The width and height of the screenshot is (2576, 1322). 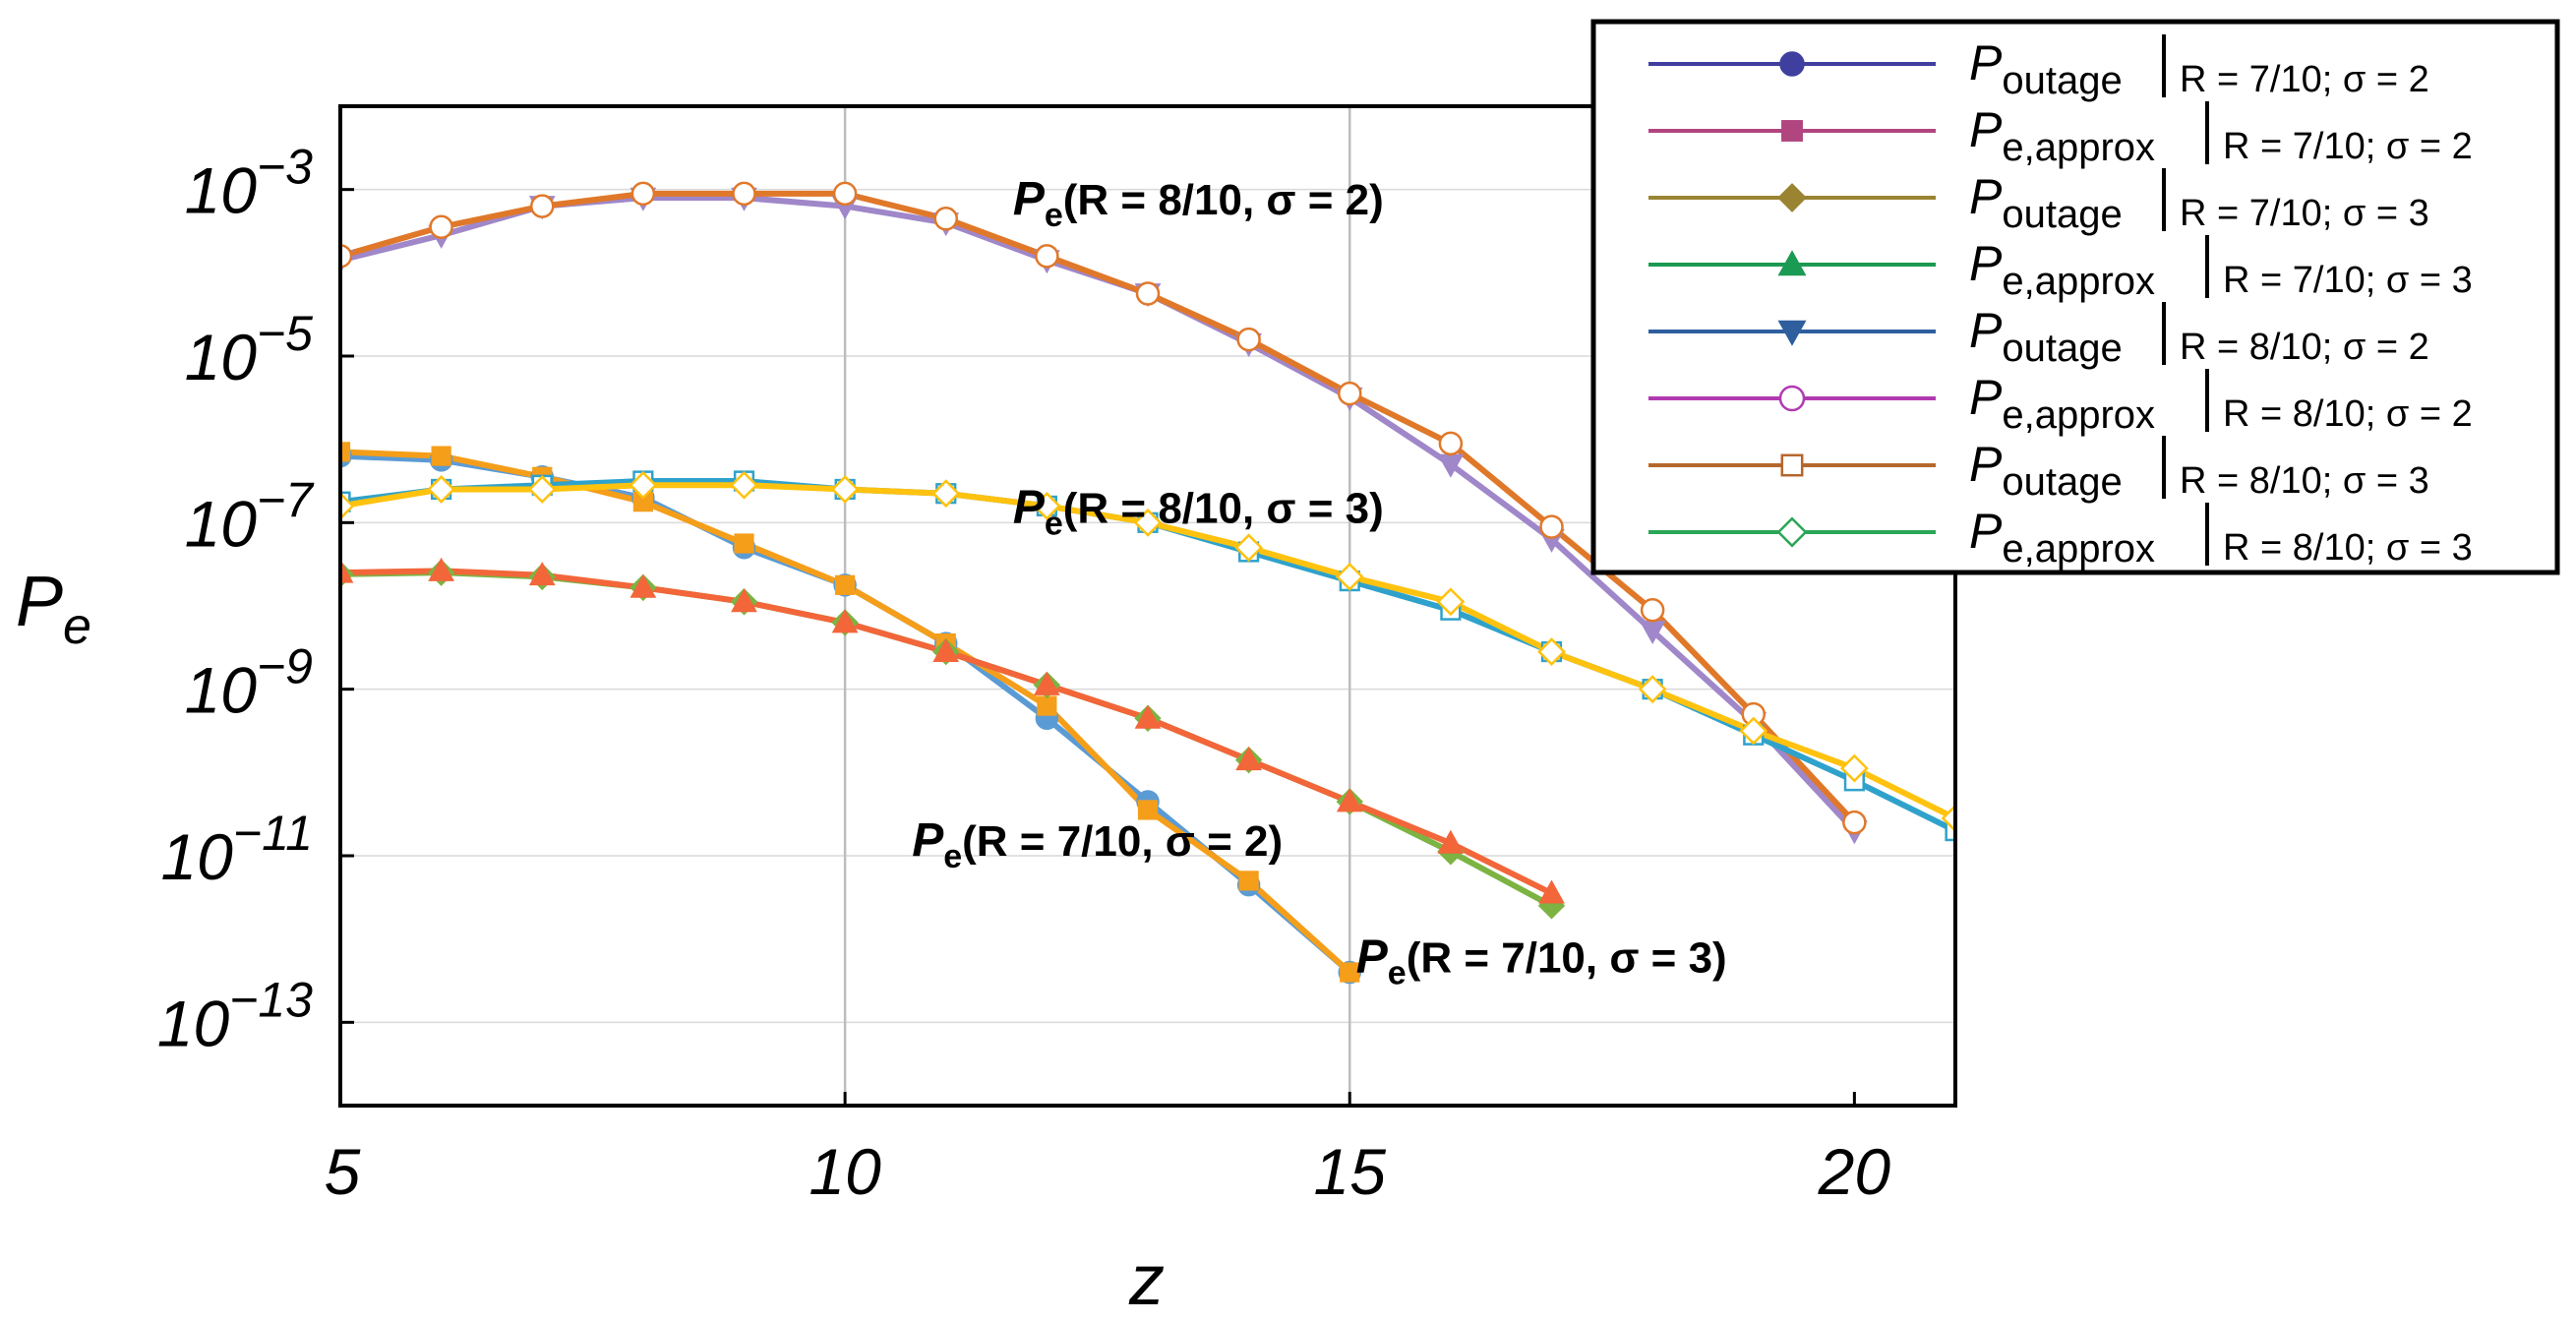 What do you see at coordinates (2038, 68) in the screenshot?
I see `legend-entry-1: Poutage R = 7/10; σ = 2` at bounding box center [2038, 68].